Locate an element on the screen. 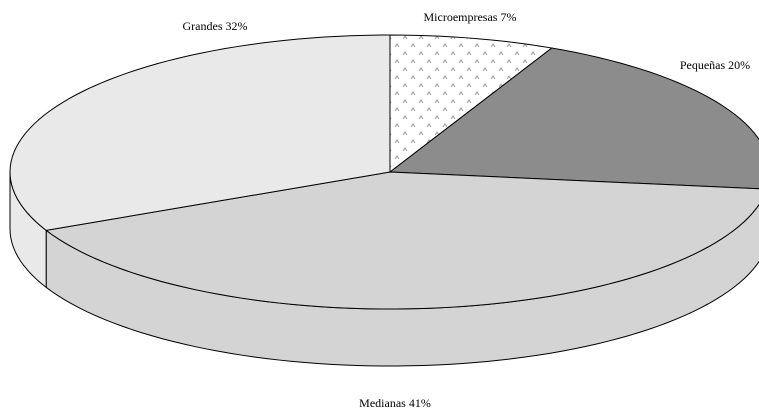 This screenshot has width=759, height=410. slice-label: Medianas 41% is located at coordinates (395, 403).